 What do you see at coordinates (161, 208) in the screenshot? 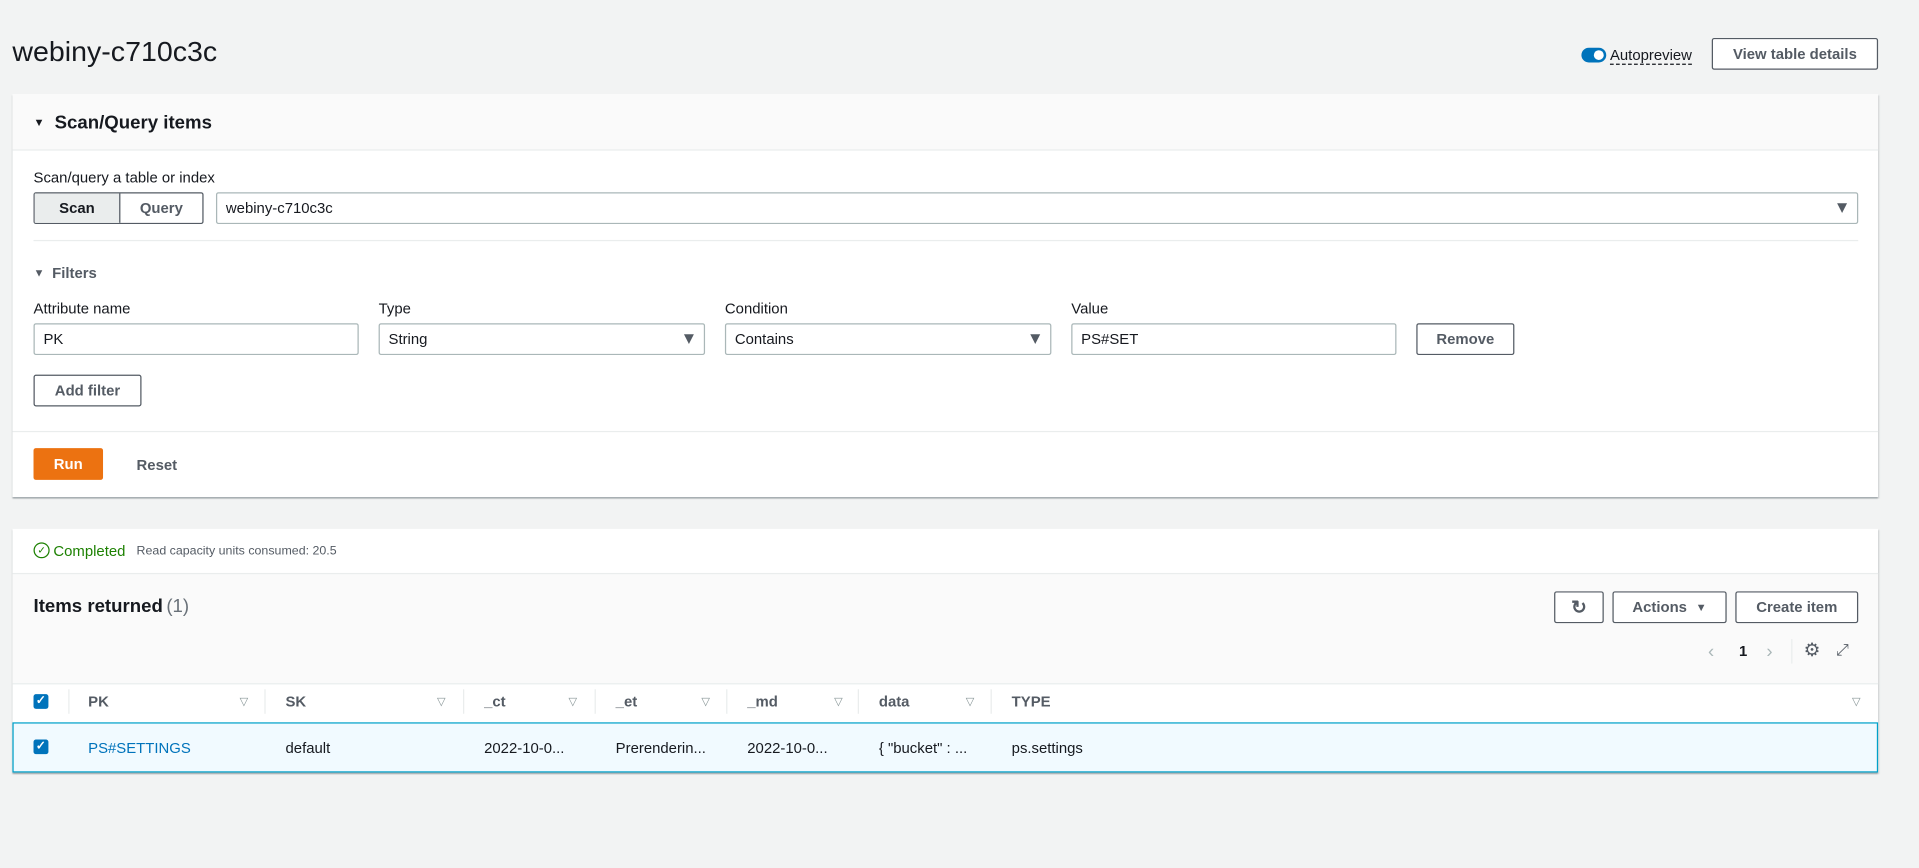
I see `query-tab: Query` at bounding box center [161, 208].